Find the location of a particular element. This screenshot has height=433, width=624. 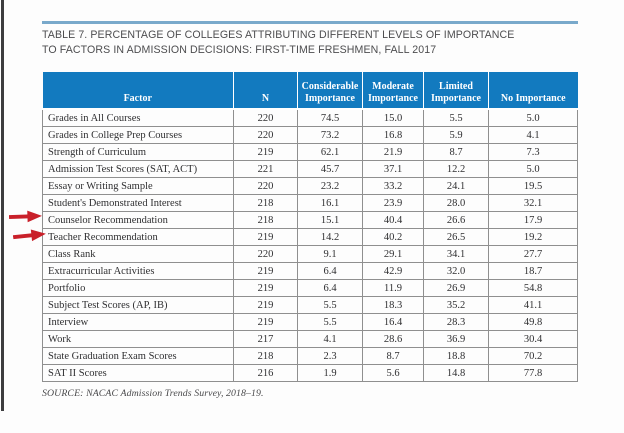

cell-moderate: 18.3 is located at coordinates (393, 305).